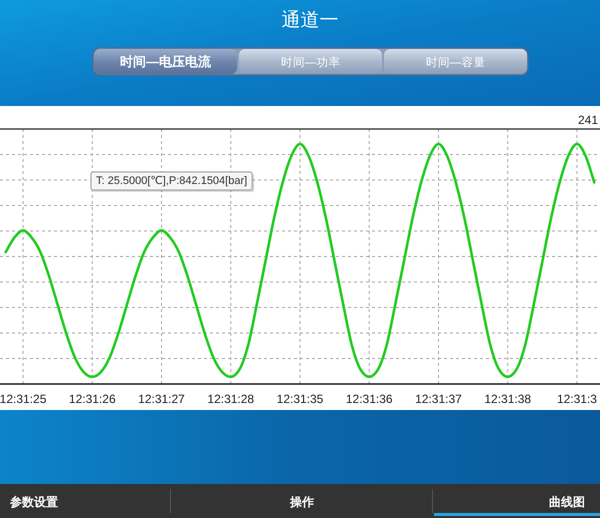 The height and width of the screenshot is (518, 600). Describe the element at coordinates (310, 63) in the screenshot. I see `tab-label: 时间—功率` at that location.